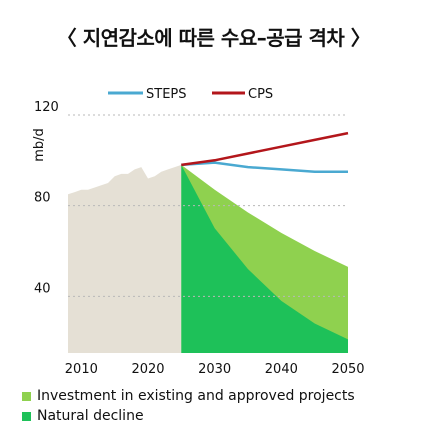 This screenshot has width=427, height=433. I want to click on natural-decline-swatch, so click(26, 416).